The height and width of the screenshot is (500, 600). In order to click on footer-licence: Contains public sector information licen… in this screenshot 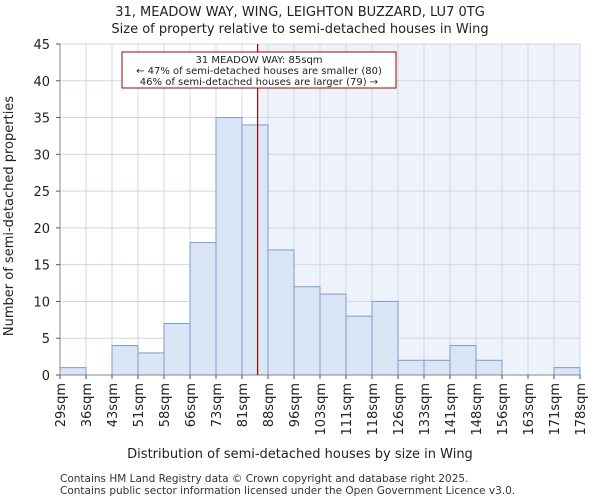, I will do `click(288, 491)`.